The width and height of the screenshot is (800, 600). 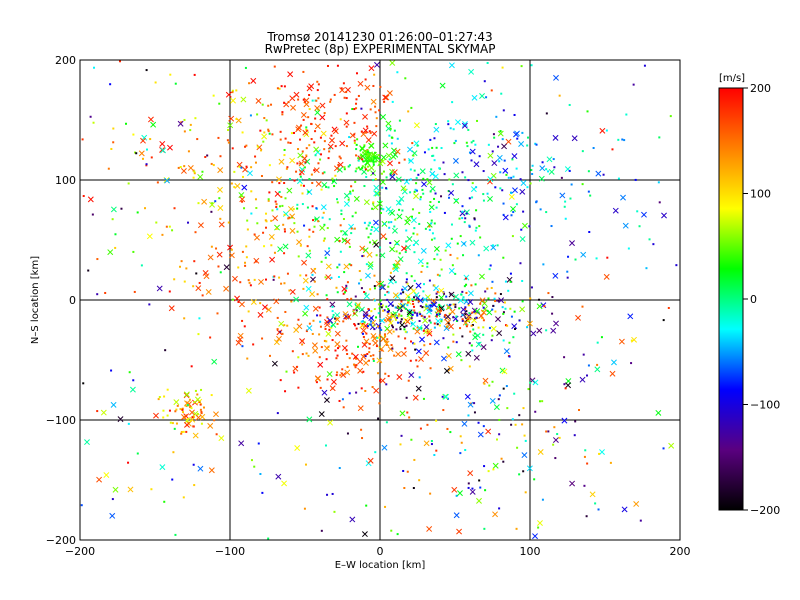 What do you see at coordinates (65, 180) in the screenshot?
I see `y-tick-label: 100` at bounding box center [65, 180].